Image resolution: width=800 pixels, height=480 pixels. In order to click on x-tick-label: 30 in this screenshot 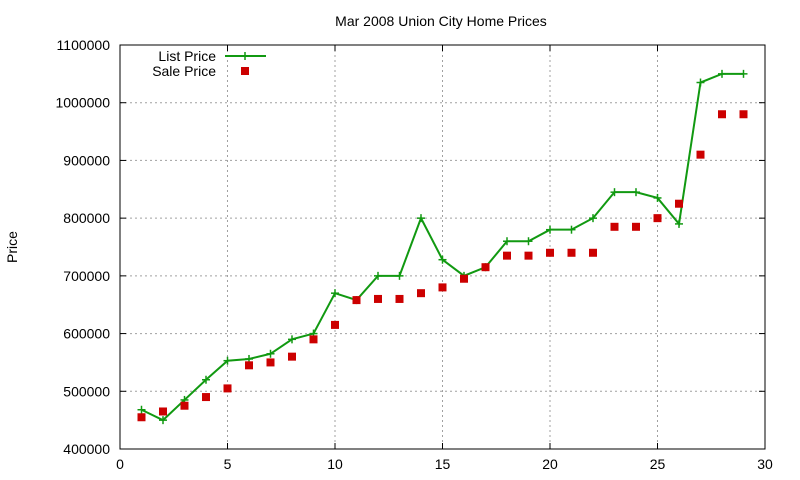, I will do `click(765, 464)`.